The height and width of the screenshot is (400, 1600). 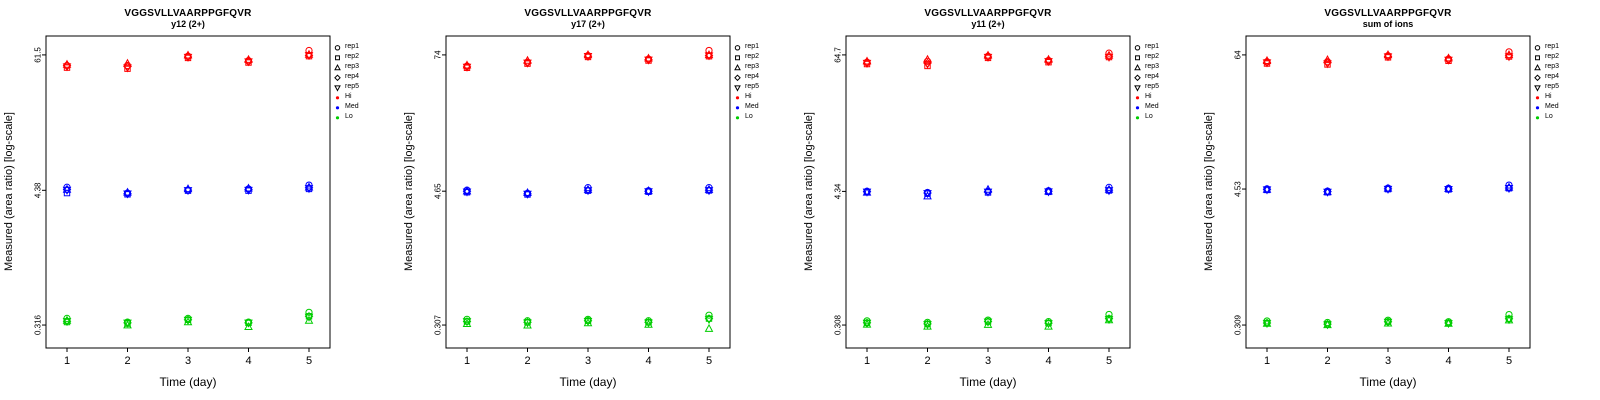 I want to click on point-lo-day4-rep3, so click(x=1048, y=325).